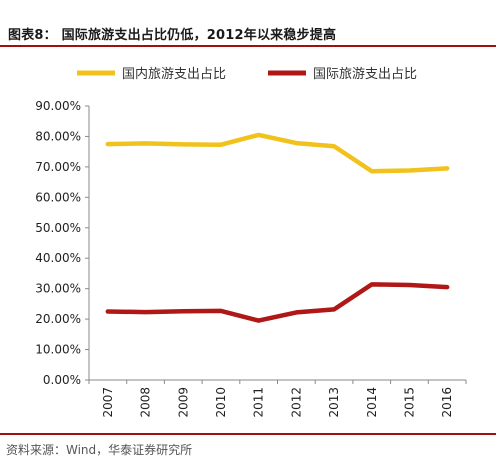 This screenshot has width=496, height=461. I want to click on chart-legend: 国内旅游支出占比 国际旅游支出占比, so click(247, 74).